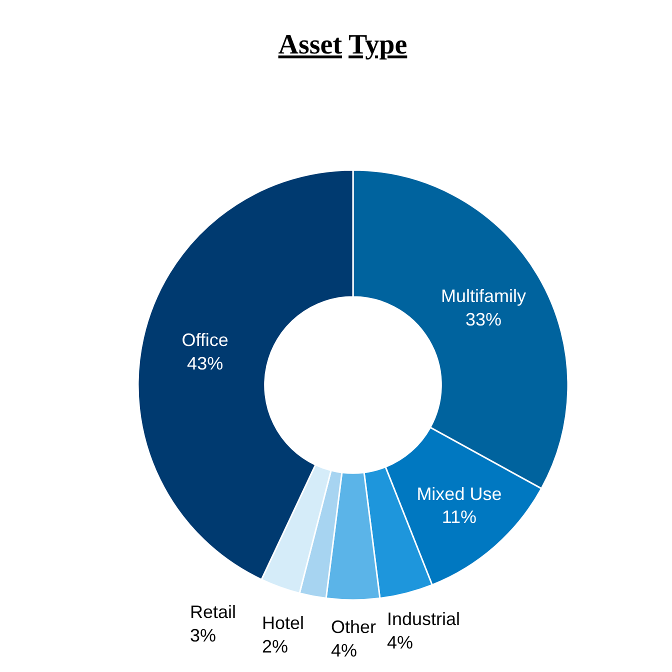 The height and width of the screenshot is (672, 672). Describe the element at coordinates (483, 320) in the screenshot. I see `data-label: 33%` at that location.